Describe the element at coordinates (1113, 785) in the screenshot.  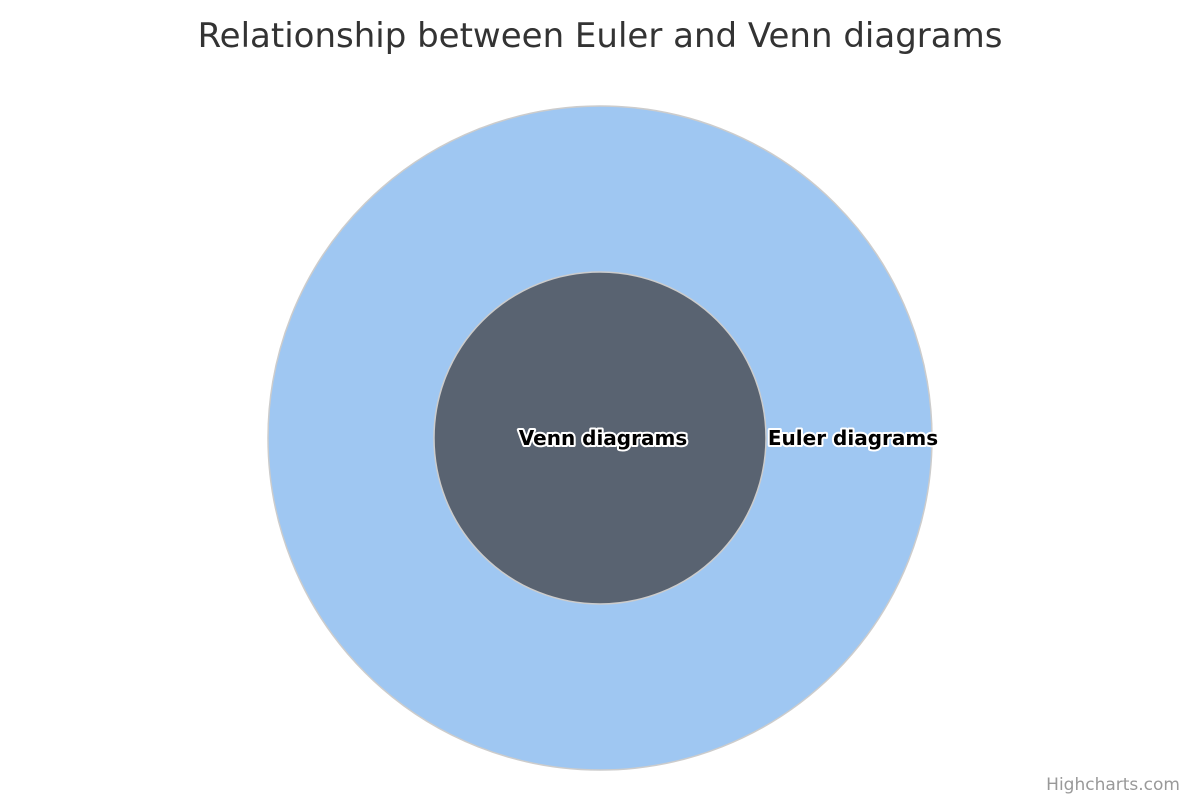
I see `credits-link: Highcharts.com` at that location.